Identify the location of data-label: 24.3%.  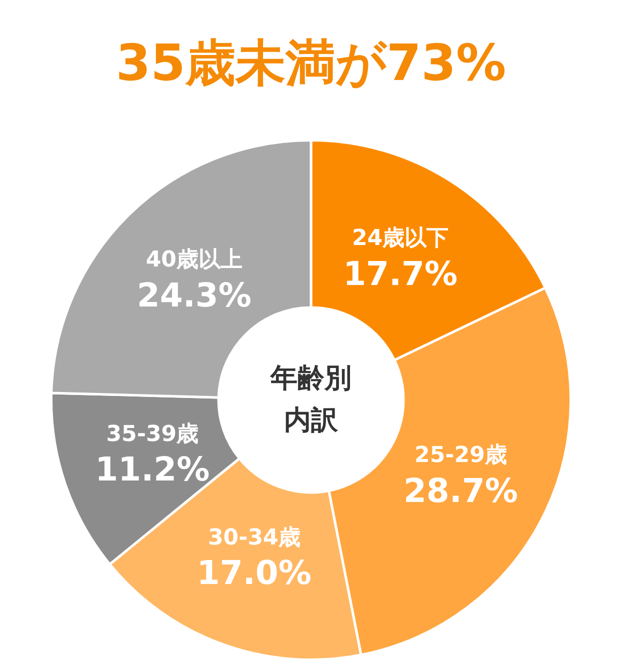
(194, 295).